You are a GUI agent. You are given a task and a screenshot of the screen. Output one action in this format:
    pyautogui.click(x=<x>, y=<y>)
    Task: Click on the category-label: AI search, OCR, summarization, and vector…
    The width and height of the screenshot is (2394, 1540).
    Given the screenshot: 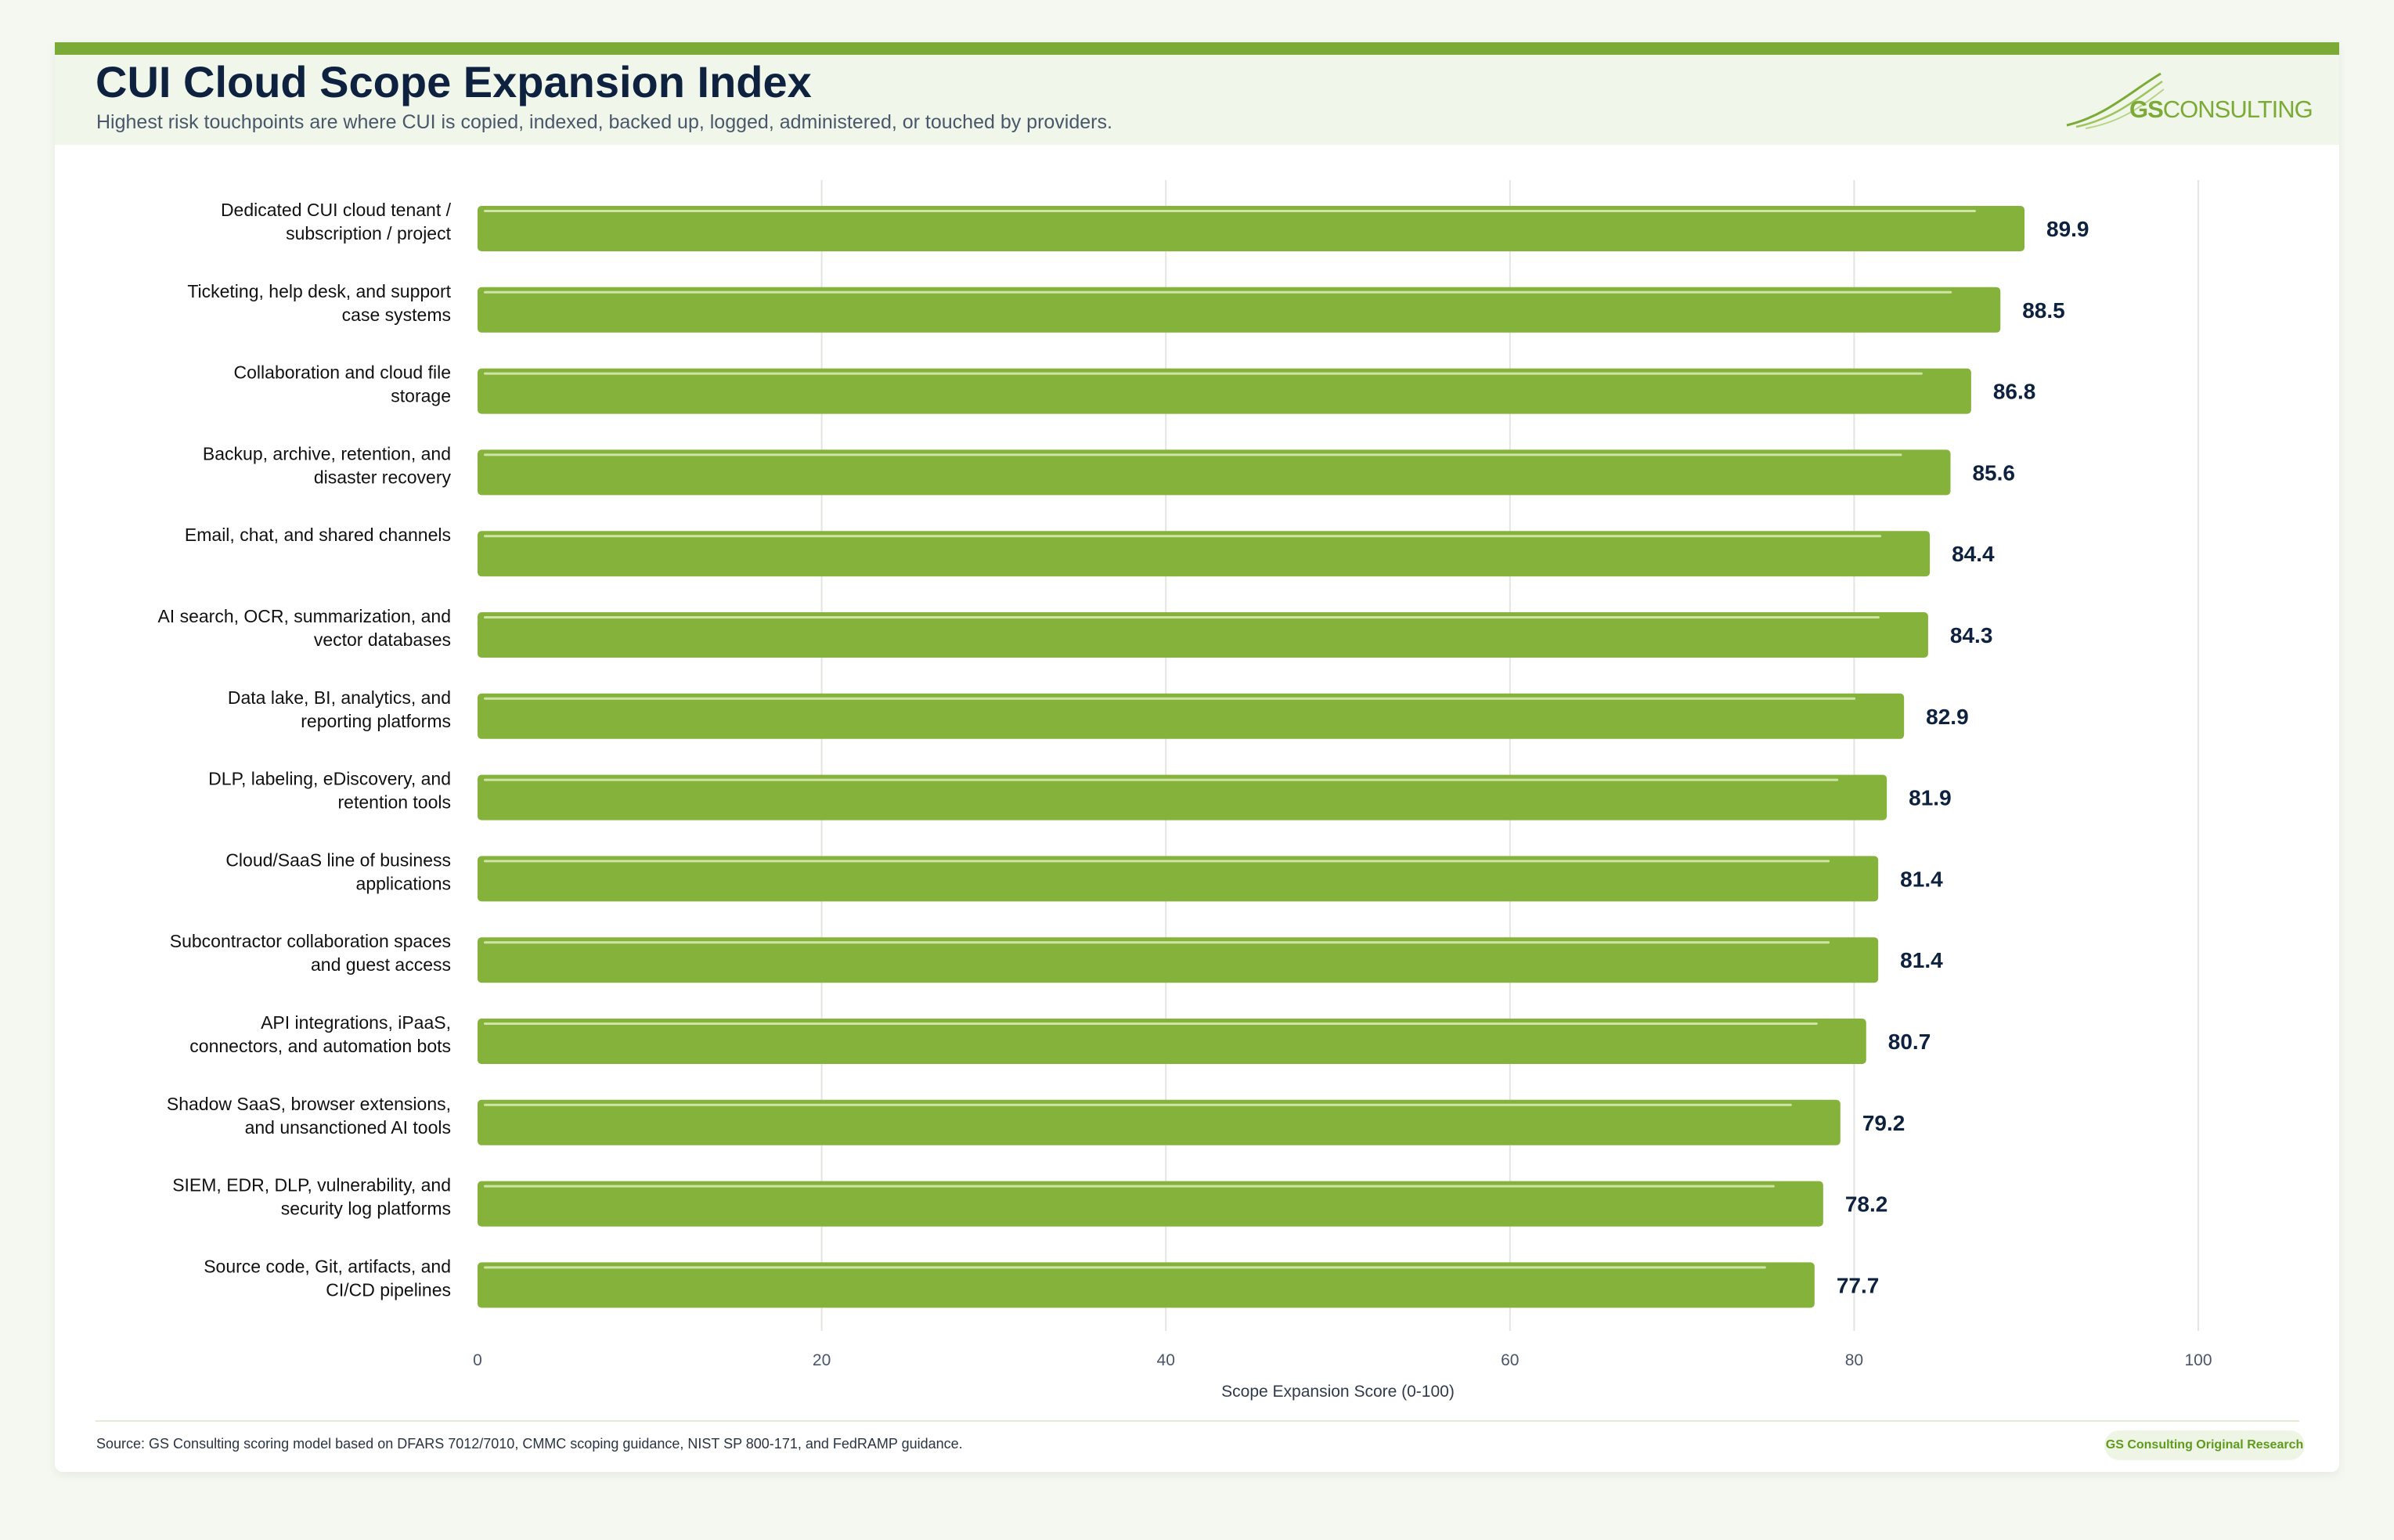 What is the action you would take?
    pyautogui.click(x=304, y=628)
    